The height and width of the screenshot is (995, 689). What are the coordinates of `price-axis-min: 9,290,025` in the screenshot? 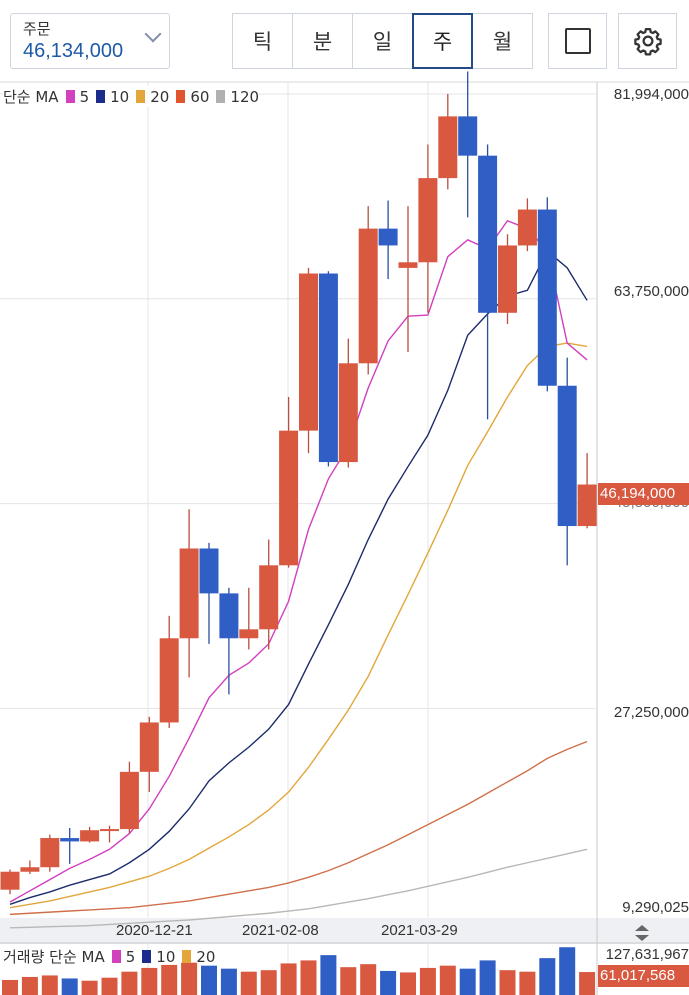 It's located at (655, 907).